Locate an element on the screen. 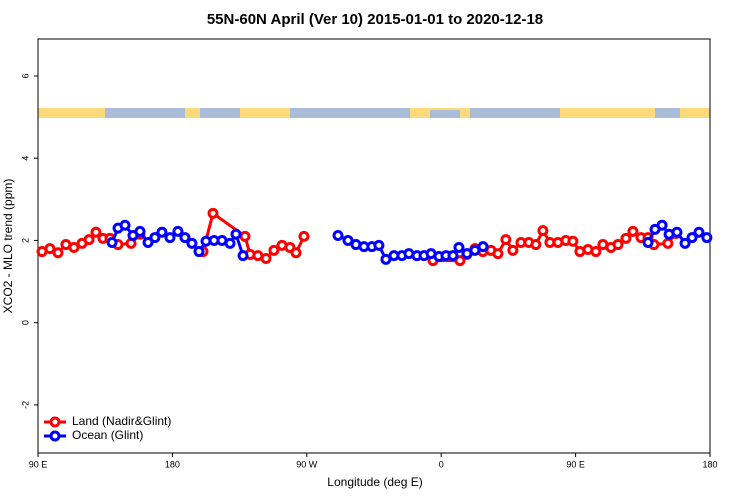  y-tick-label: 2 is located at coordinates (25, 240).